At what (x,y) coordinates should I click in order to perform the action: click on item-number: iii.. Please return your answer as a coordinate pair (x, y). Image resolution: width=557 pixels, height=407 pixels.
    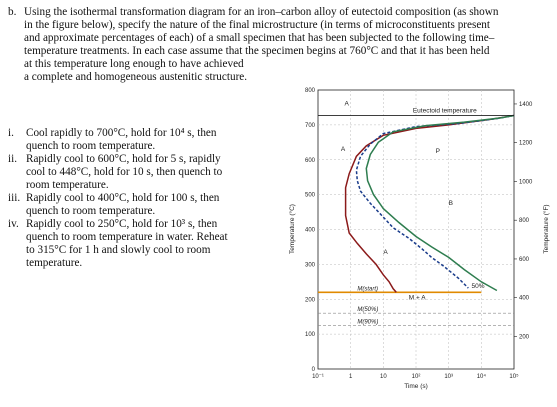
    Looking at the image, I should click on (14, 198).